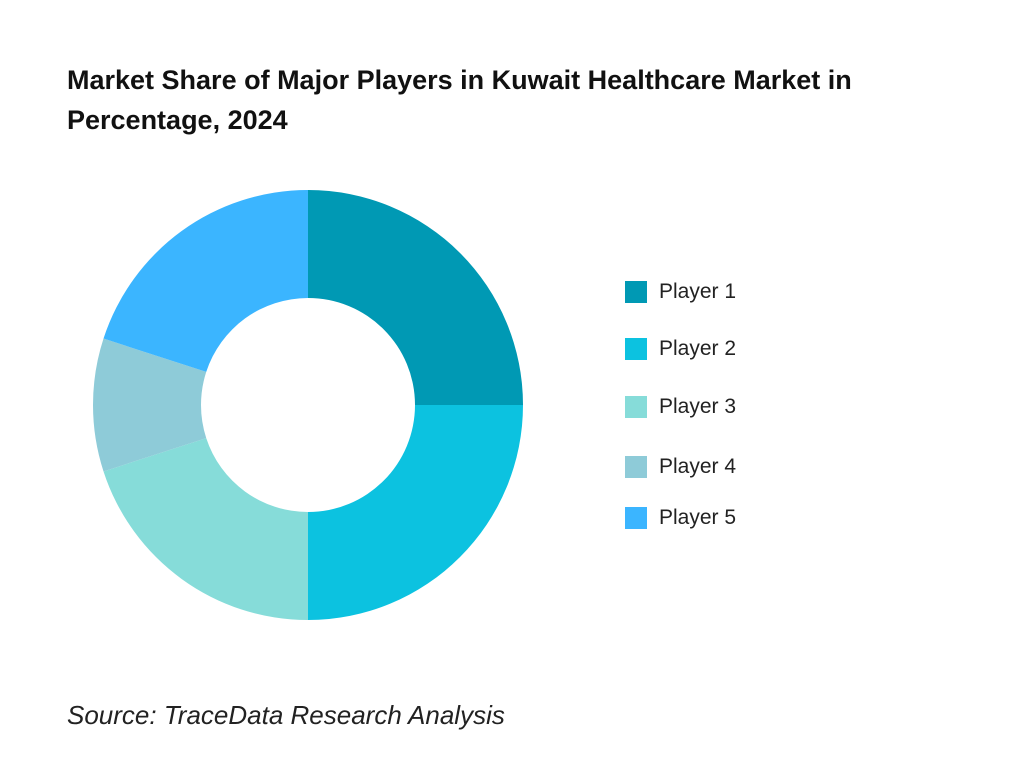 This screenshot has height=768, width=1024. Describe the element at coordinates (698, 291) in the screenshot. I see `legend-label: Player 1` at that location.